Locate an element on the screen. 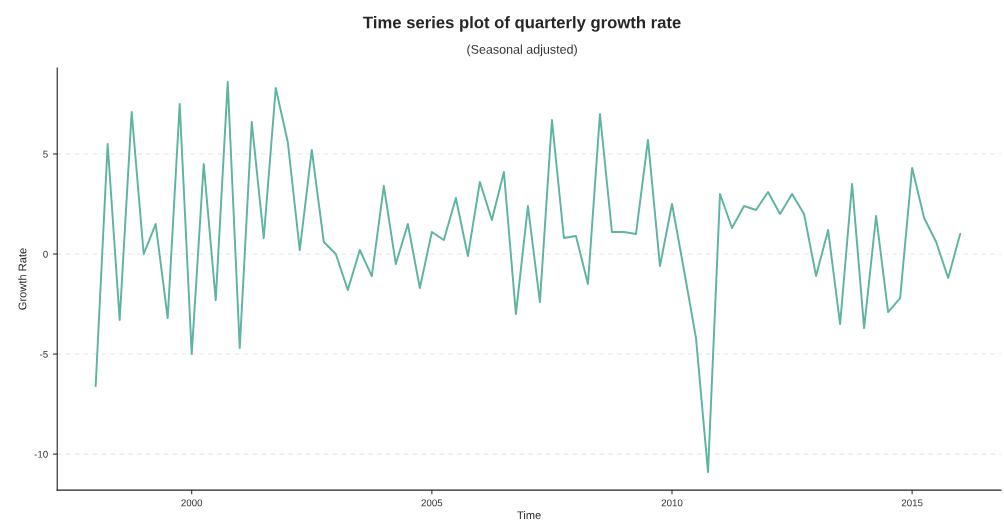  x-tick-label: 2005 is located at coordinates (432, 503).